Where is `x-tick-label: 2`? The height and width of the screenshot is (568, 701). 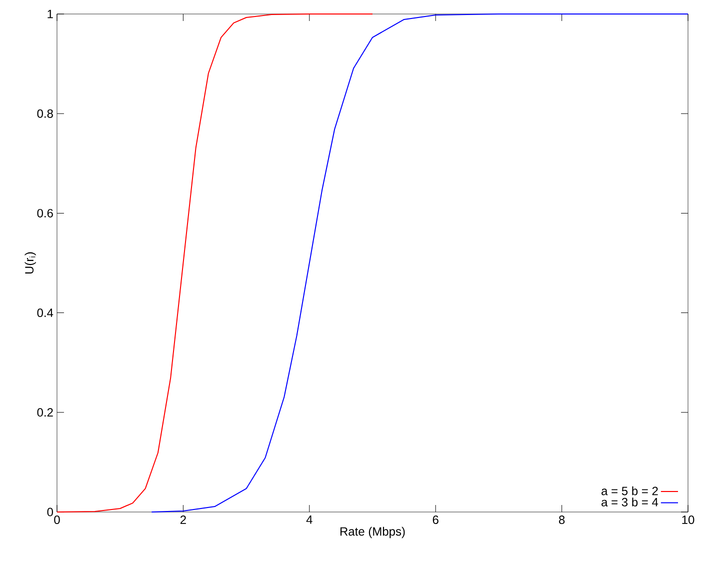
x-tick-label: 2 is located at coordinates (183, 520).